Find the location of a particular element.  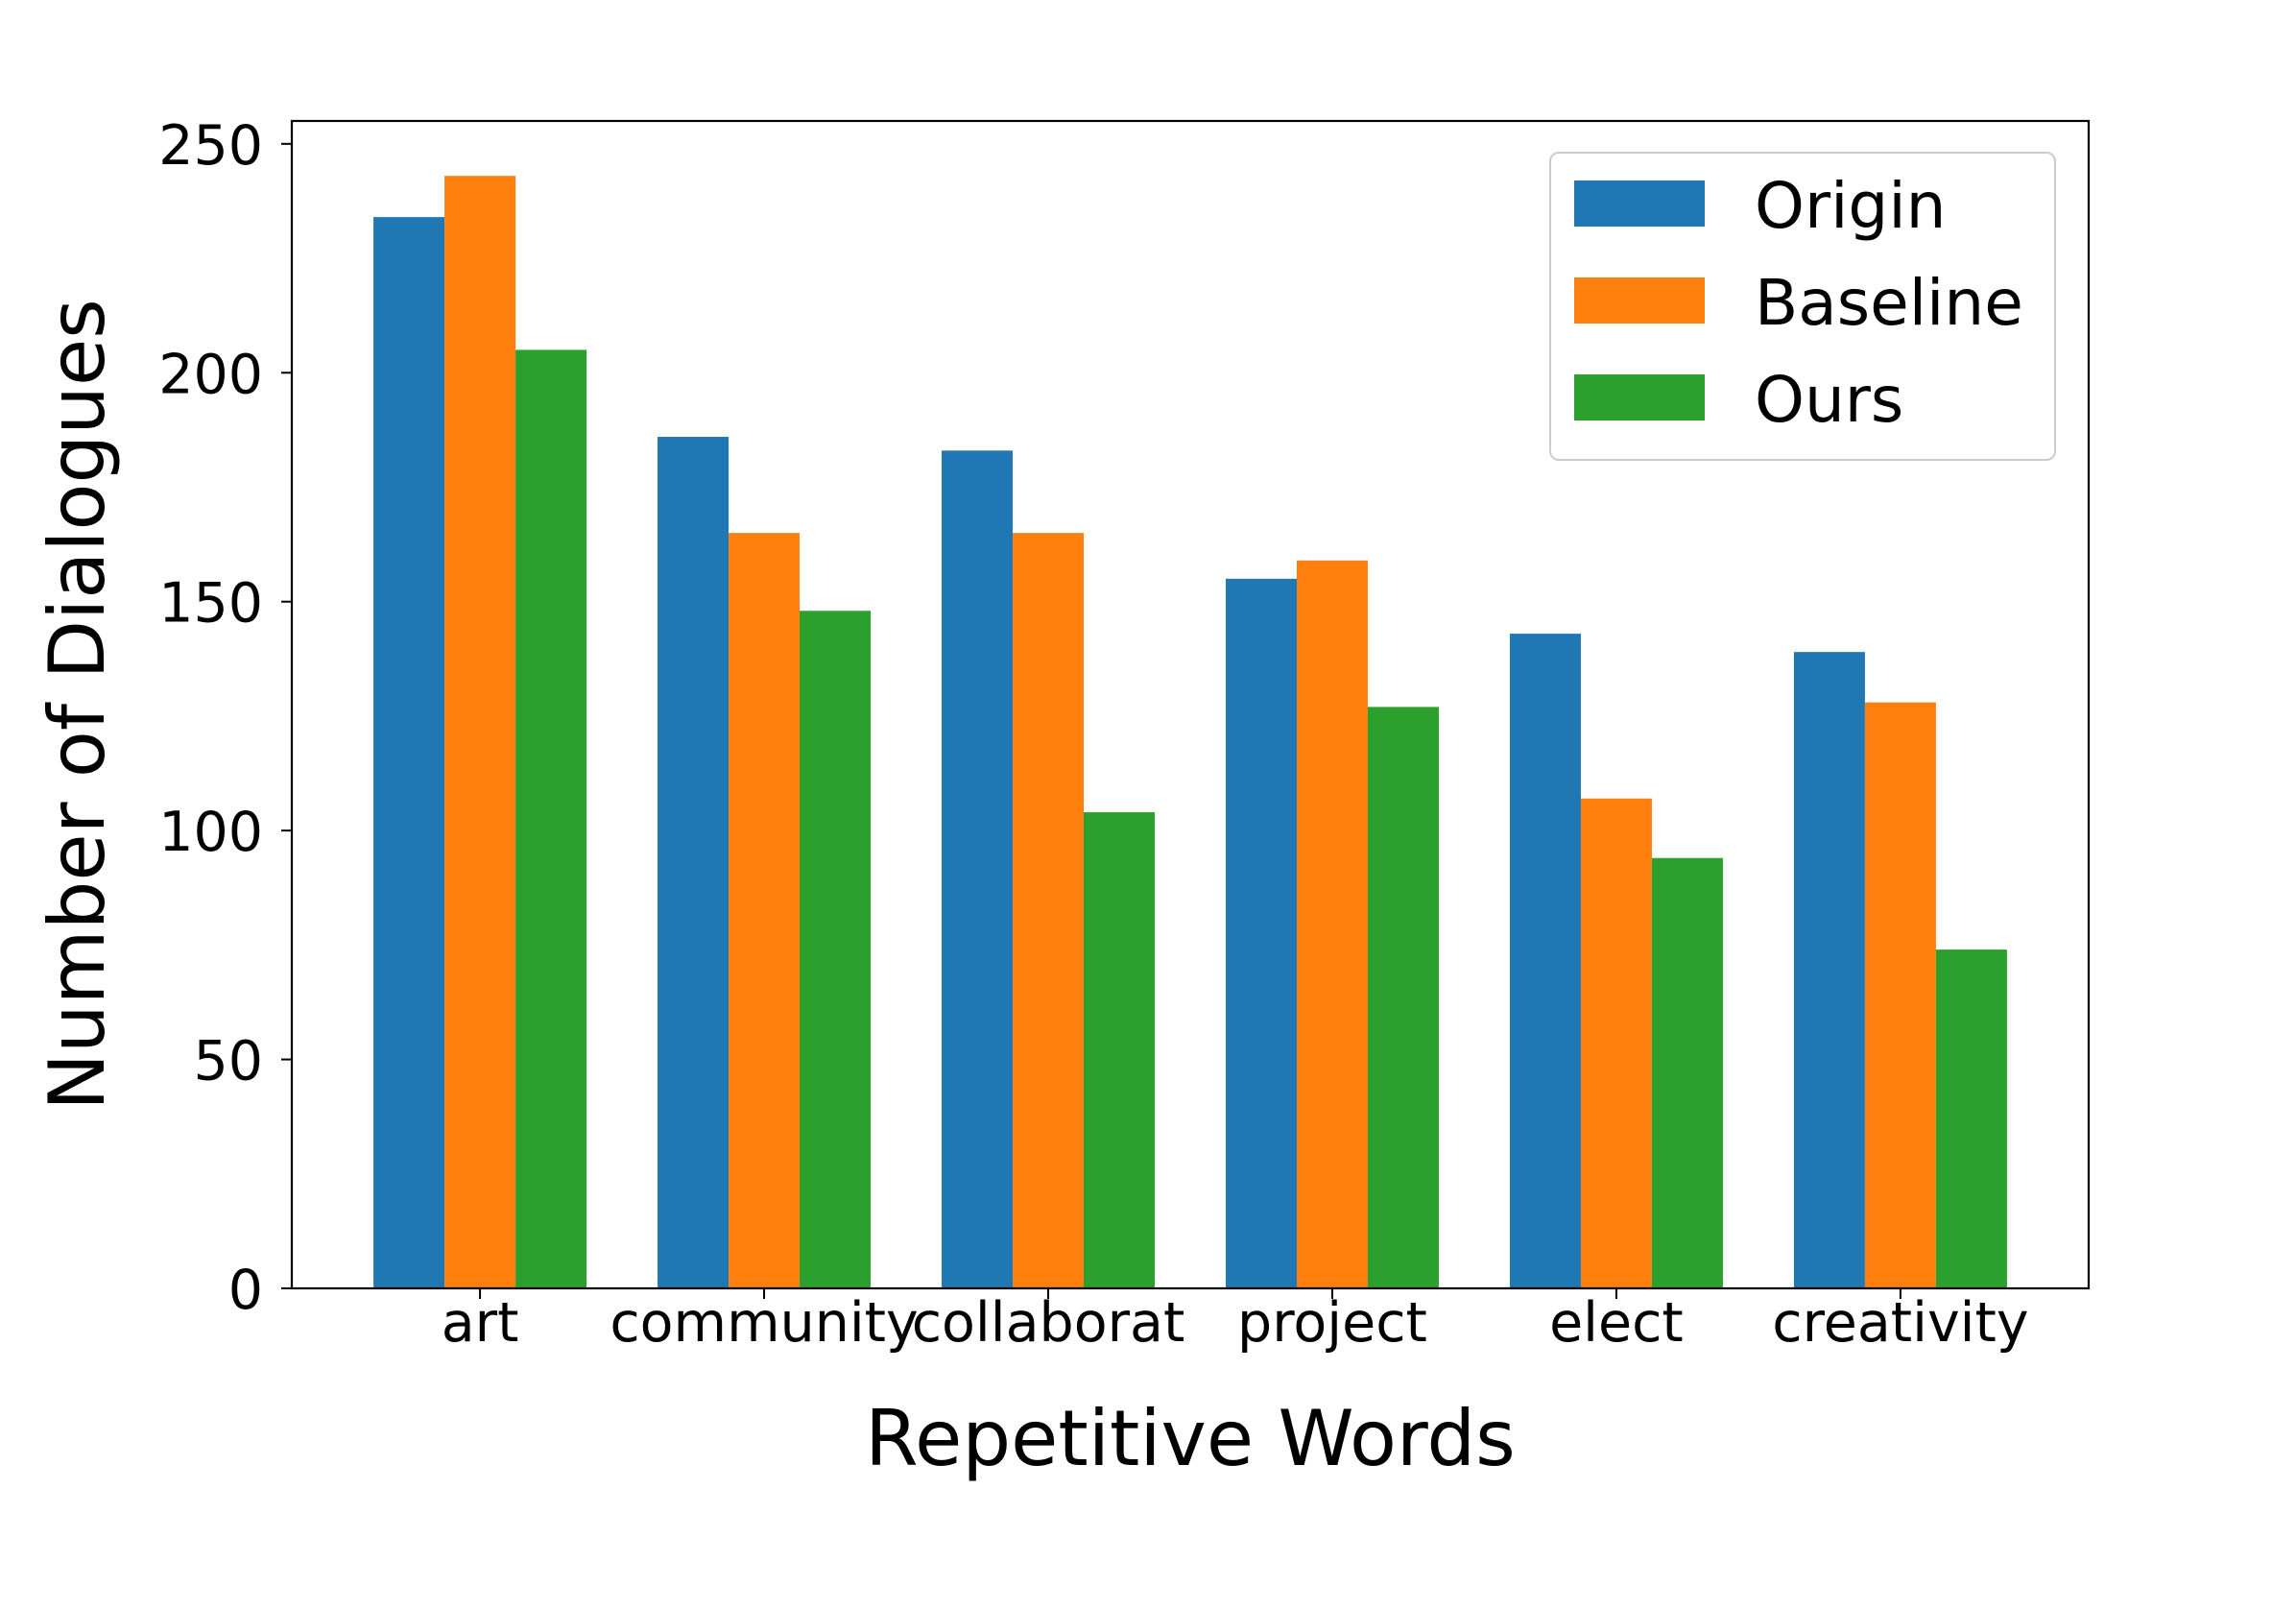

x-tick-label-art: art is located at coordinates (481, 1323).